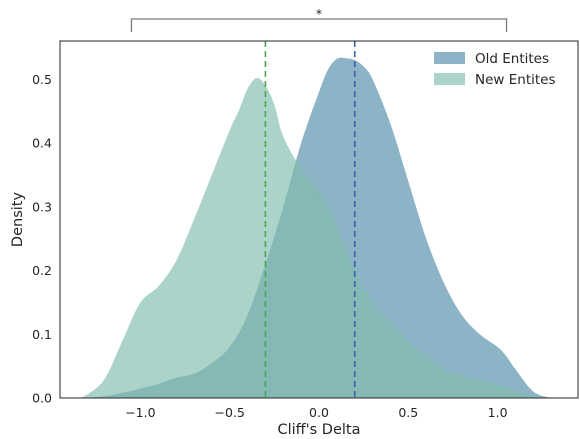  I want to click on legend-label-1: Old Entites, so click(512, 59).